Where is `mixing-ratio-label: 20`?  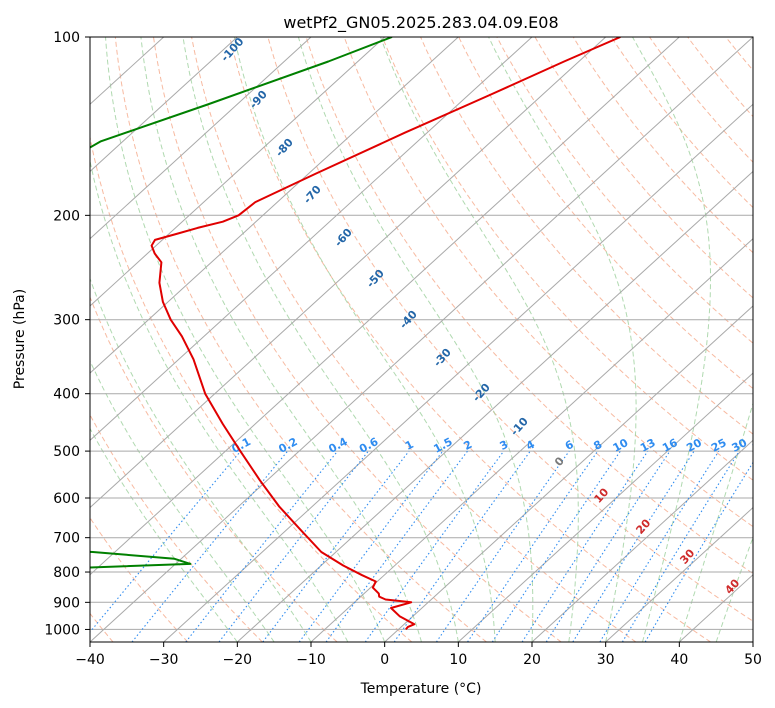 mixing-ratio-label: 20 is located at coordinates (694, 445).